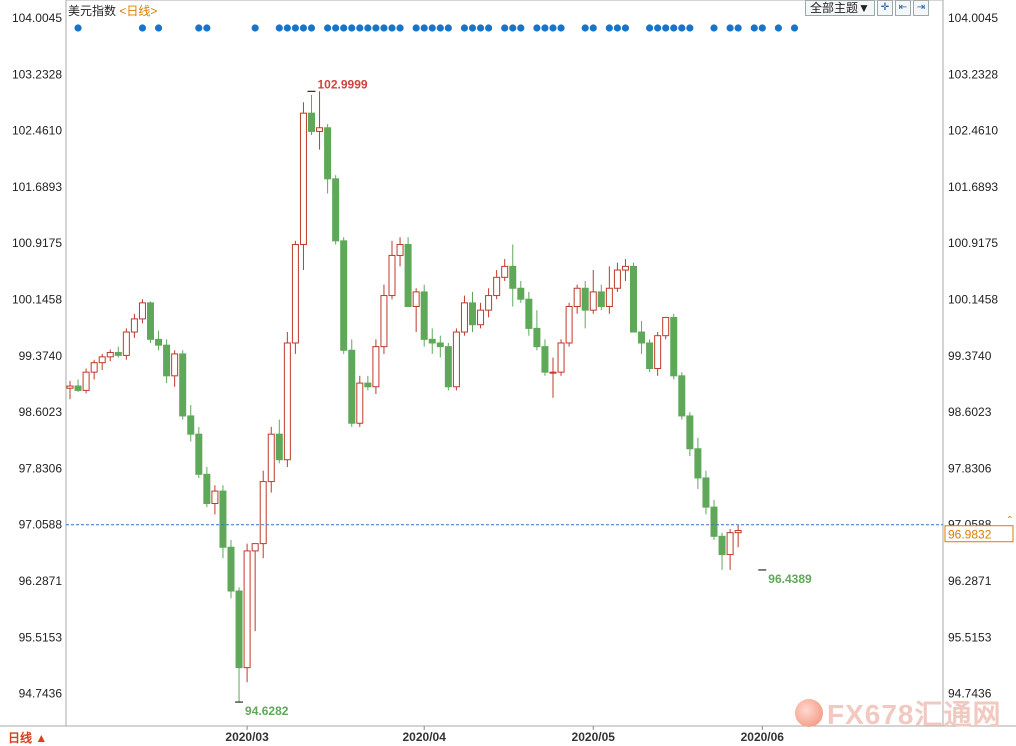 The height and width of the screenshot is (746, 1016). I want to click on y-tick-label-left: 103.2328, so click(37, 74).